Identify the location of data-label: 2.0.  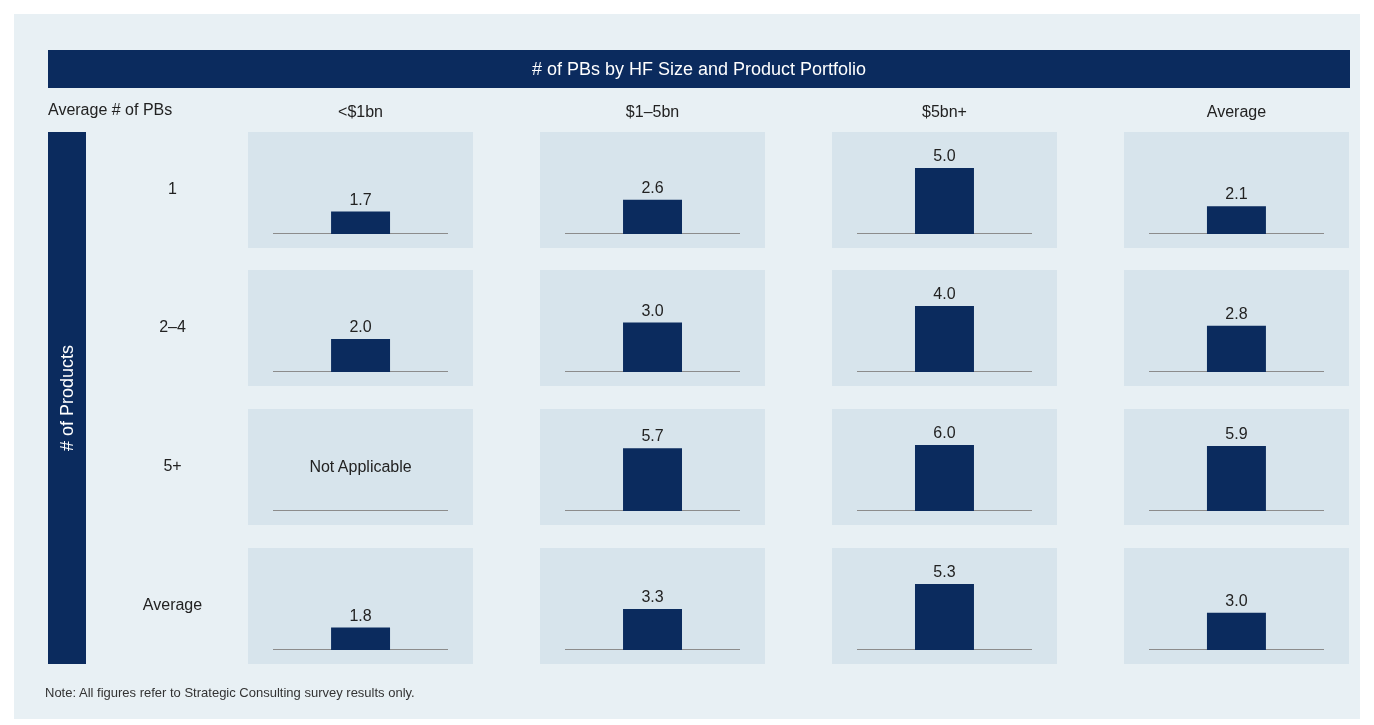
(360, 326).